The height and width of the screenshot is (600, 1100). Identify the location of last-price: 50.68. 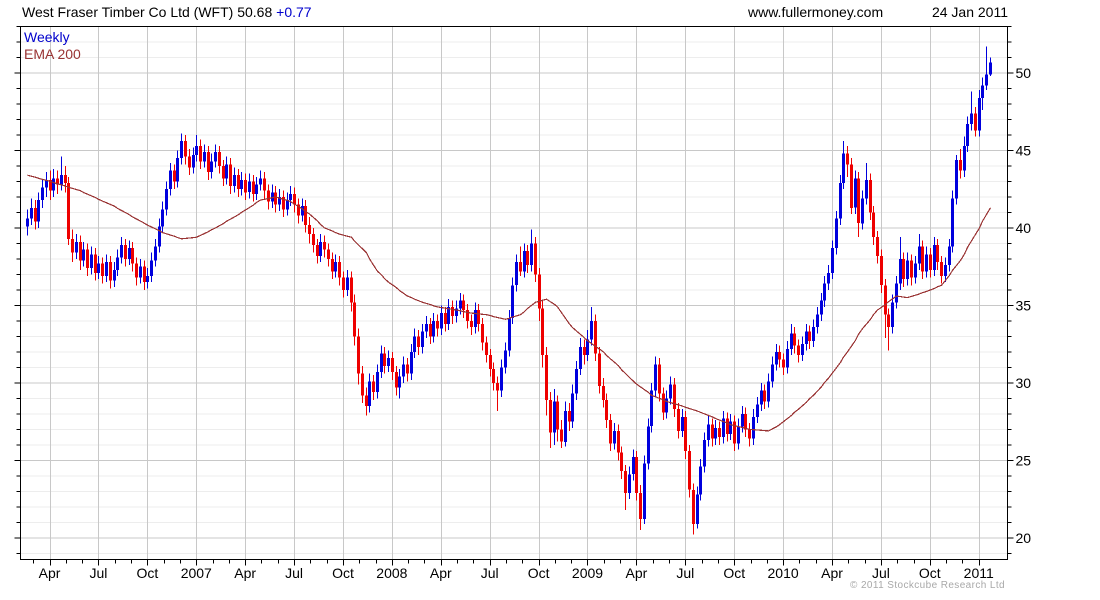
(255, 12).